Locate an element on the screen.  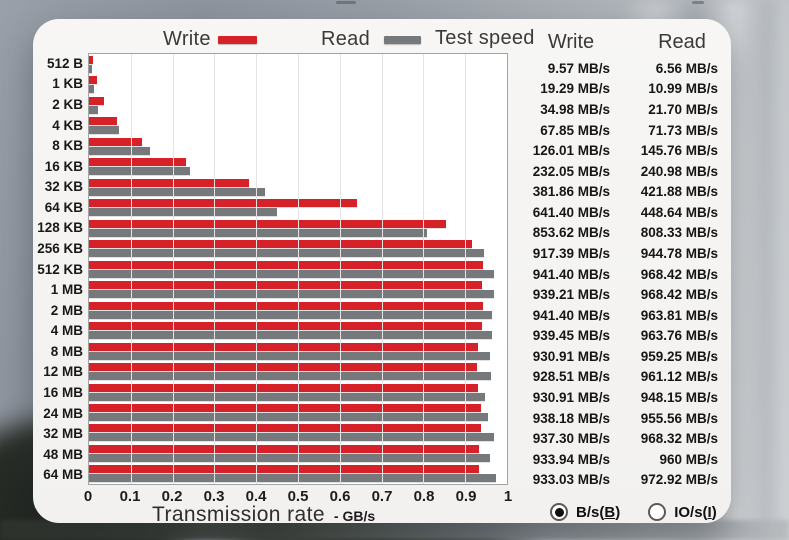
y-axis-label: 16 KB is located at coordinates (63, 166).